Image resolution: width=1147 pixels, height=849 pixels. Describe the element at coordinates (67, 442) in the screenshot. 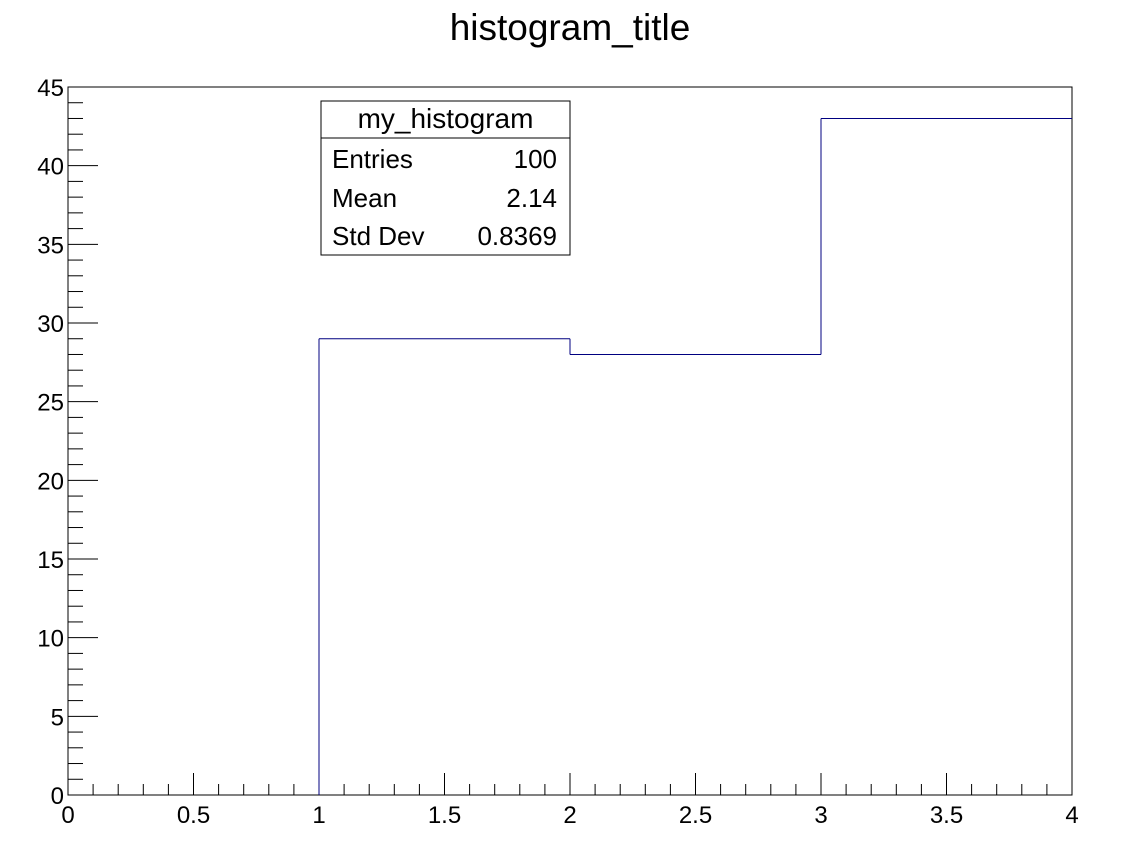

I see `y-axis-ticks: 0 5 10 15 20 25 30 35 40 45` at that location.